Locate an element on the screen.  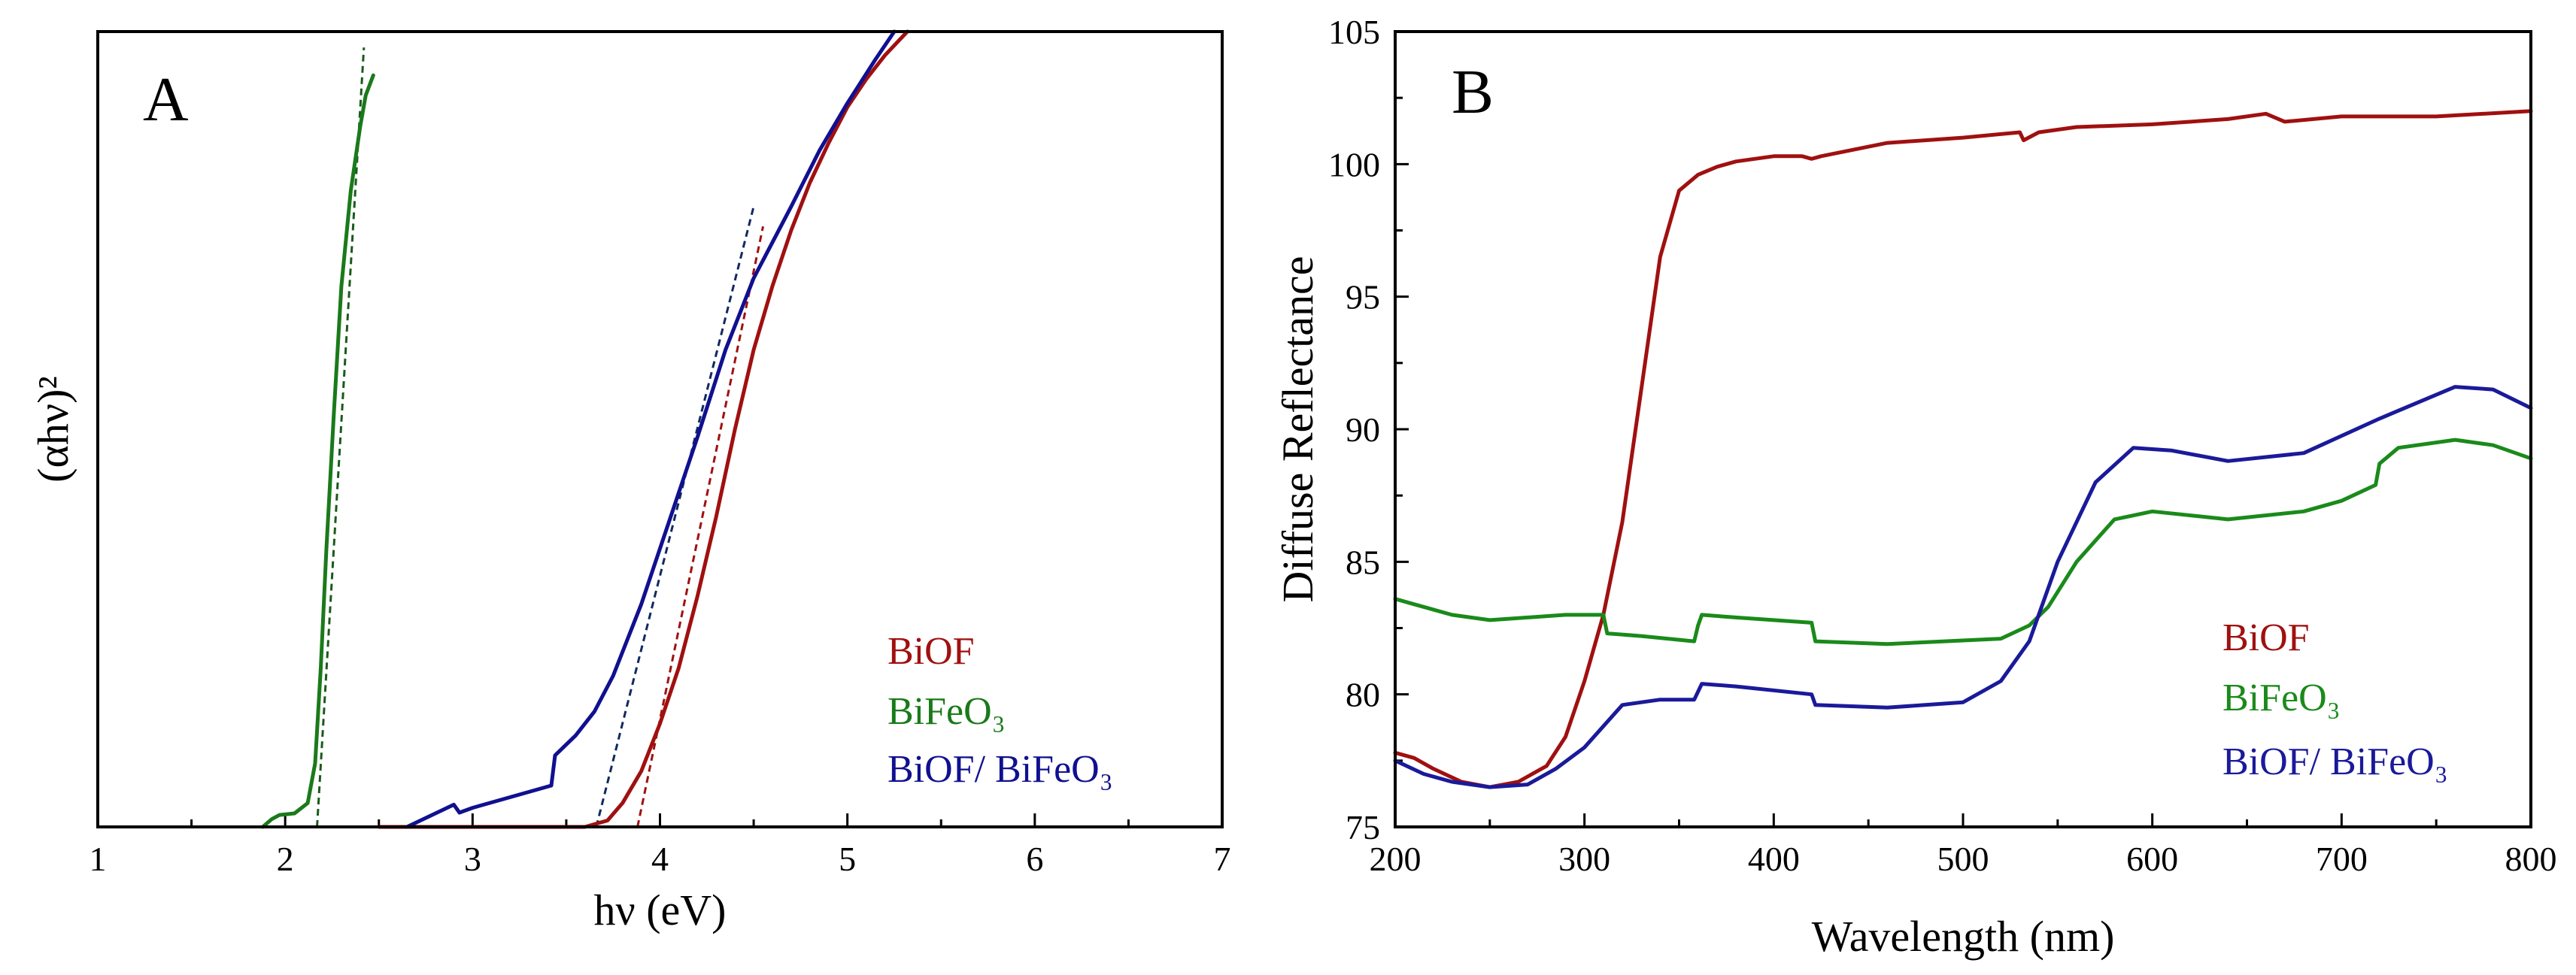
x-tick-label: 700 is located at coordinates (2342, 859).